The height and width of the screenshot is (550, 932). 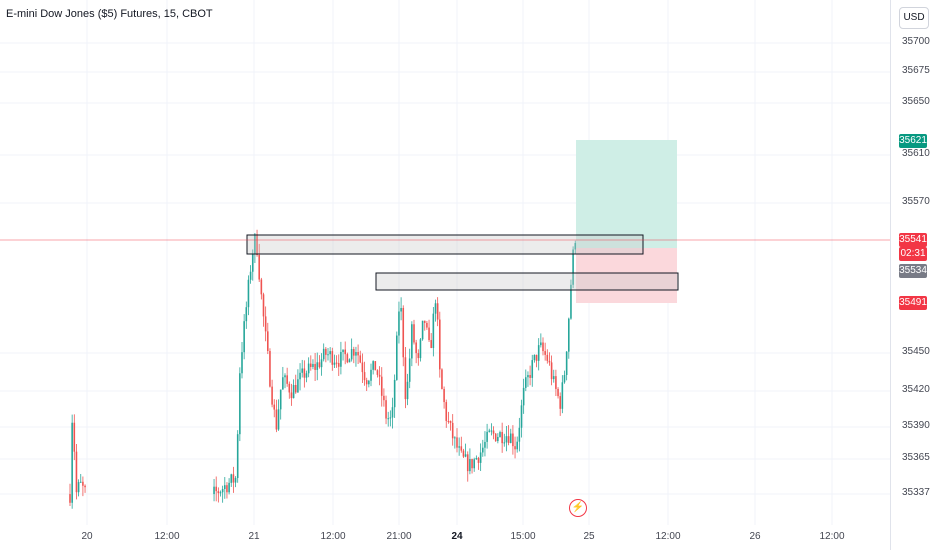 What do you see at coordinates (589, 536) in the screenshot?
I see `time-tick-label: 25` at bounding box center [589, 536].